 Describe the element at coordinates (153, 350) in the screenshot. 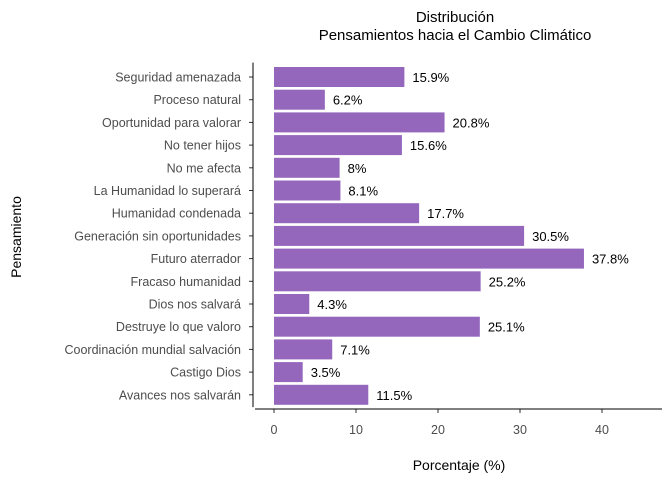

I see `y-tick-label: Coordinación mundial salvación` at that location.